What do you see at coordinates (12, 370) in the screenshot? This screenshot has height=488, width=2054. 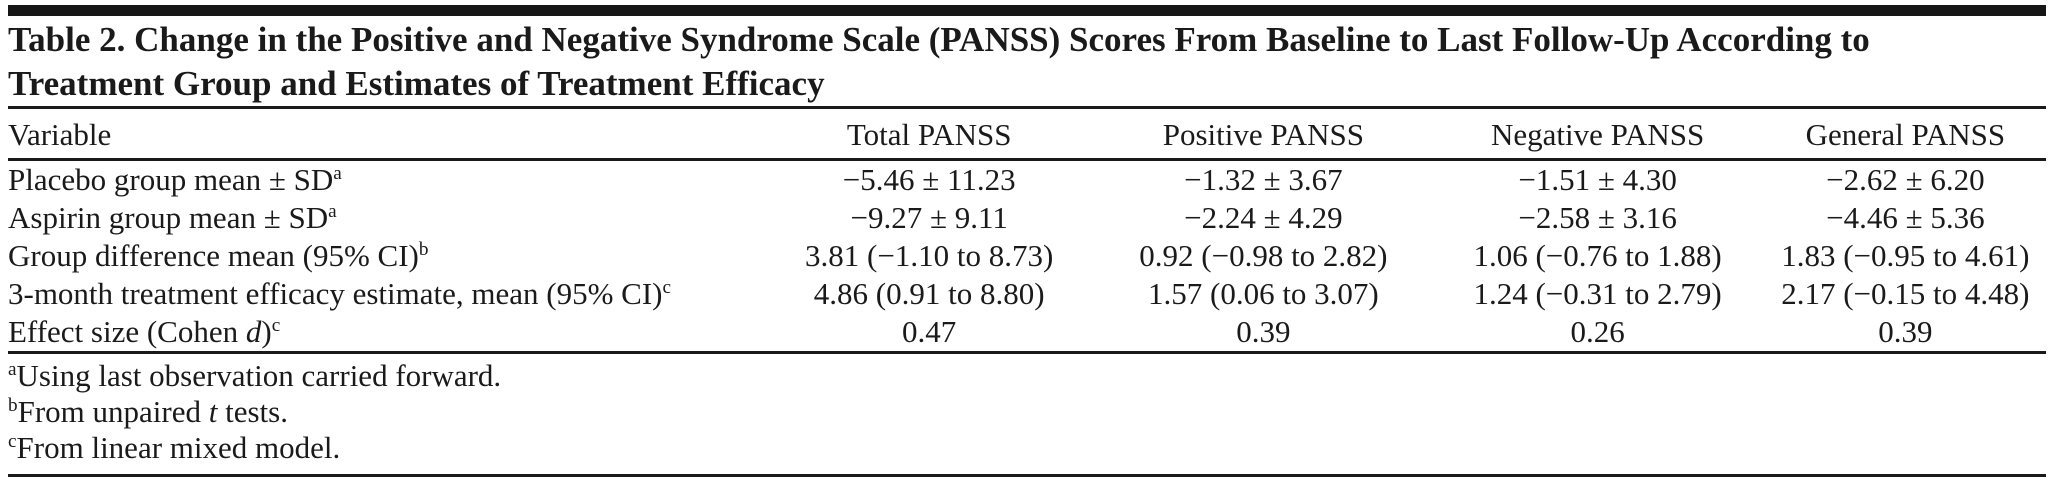 I see `footnote-marker: a` at bounding box center [12, 370].